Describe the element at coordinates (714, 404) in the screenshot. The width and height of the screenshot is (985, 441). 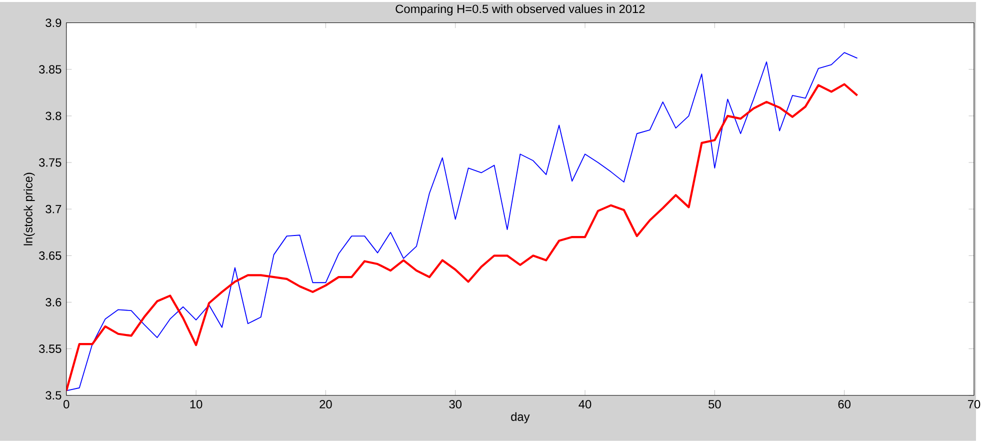
I see `x-tick-label: 50` at that location.